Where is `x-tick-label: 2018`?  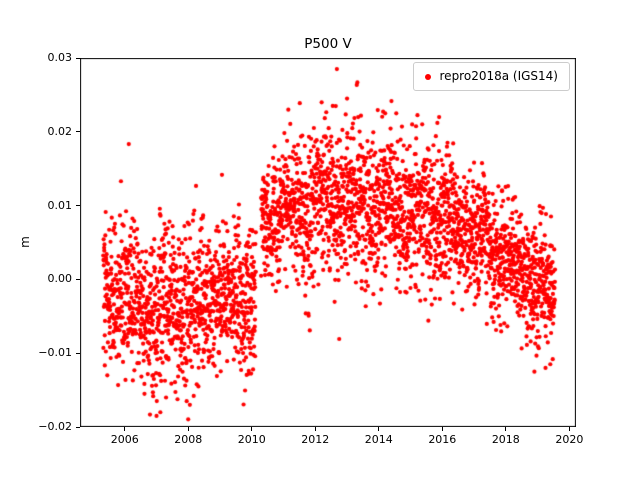
x-tick-label: 2018 is located at coordinates (505, 439).